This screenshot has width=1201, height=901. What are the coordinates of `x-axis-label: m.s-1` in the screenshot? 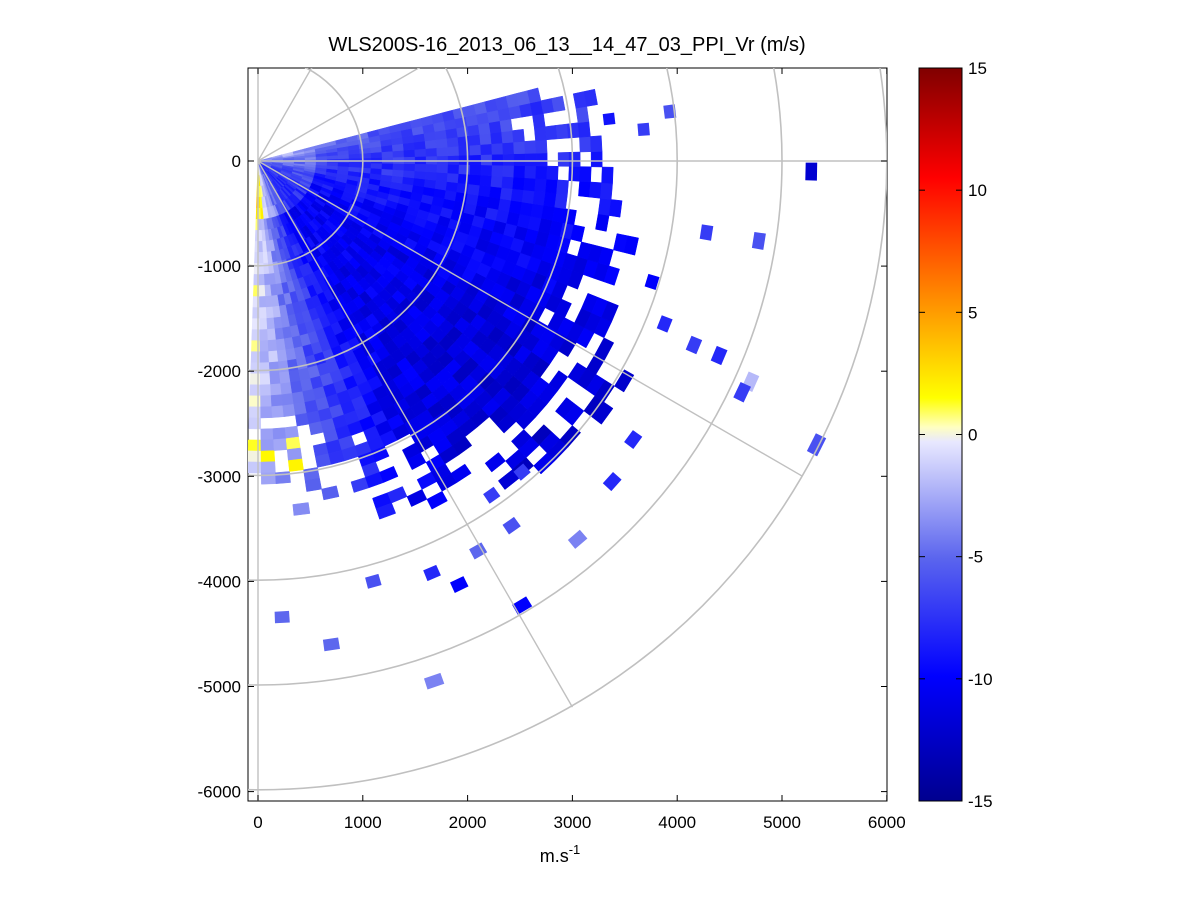 It's located at (560, 854).